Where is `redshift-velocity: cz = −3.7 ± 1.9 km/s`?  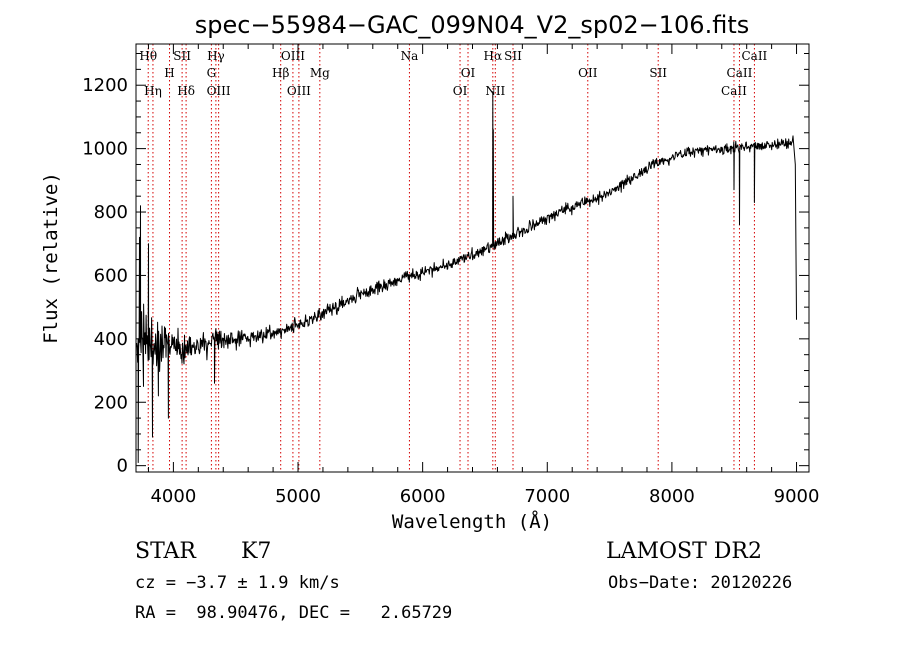 redshift-velocity: cz = −3.7 ± 1.9 km/s is located at coordinates (237, 583).